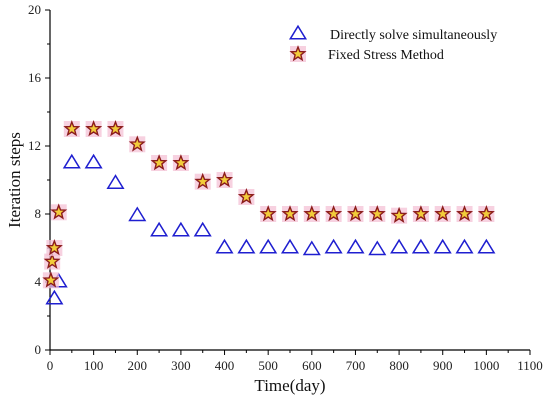 This screenshot has width=550, height=401. I want to click on legend-star, so click(298, 53).